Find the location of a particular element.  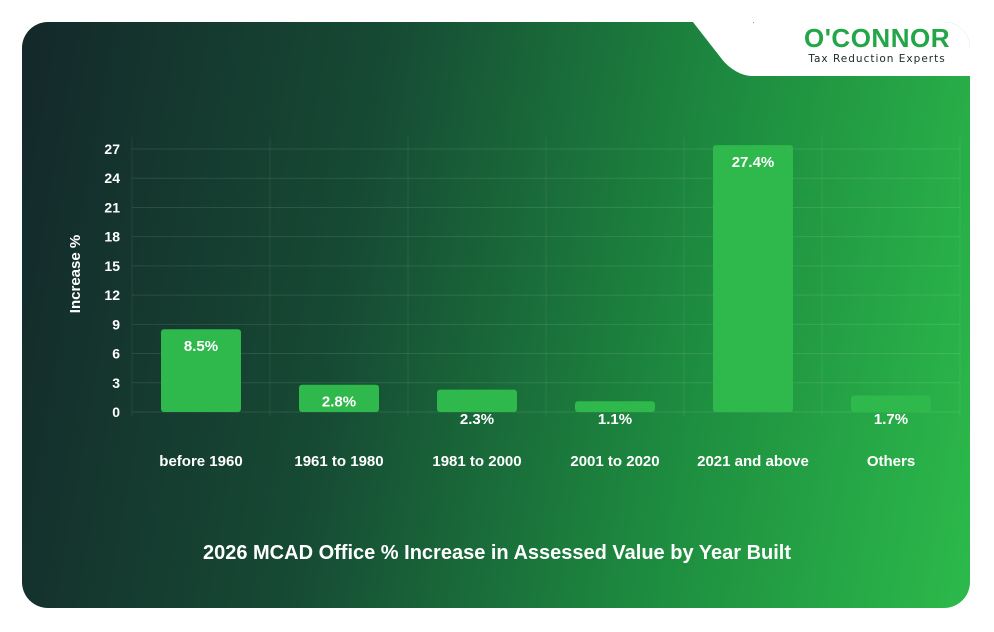

brand-logo: O'CONNOR Tax Reduction Experts is located at coordinates (877, 44).